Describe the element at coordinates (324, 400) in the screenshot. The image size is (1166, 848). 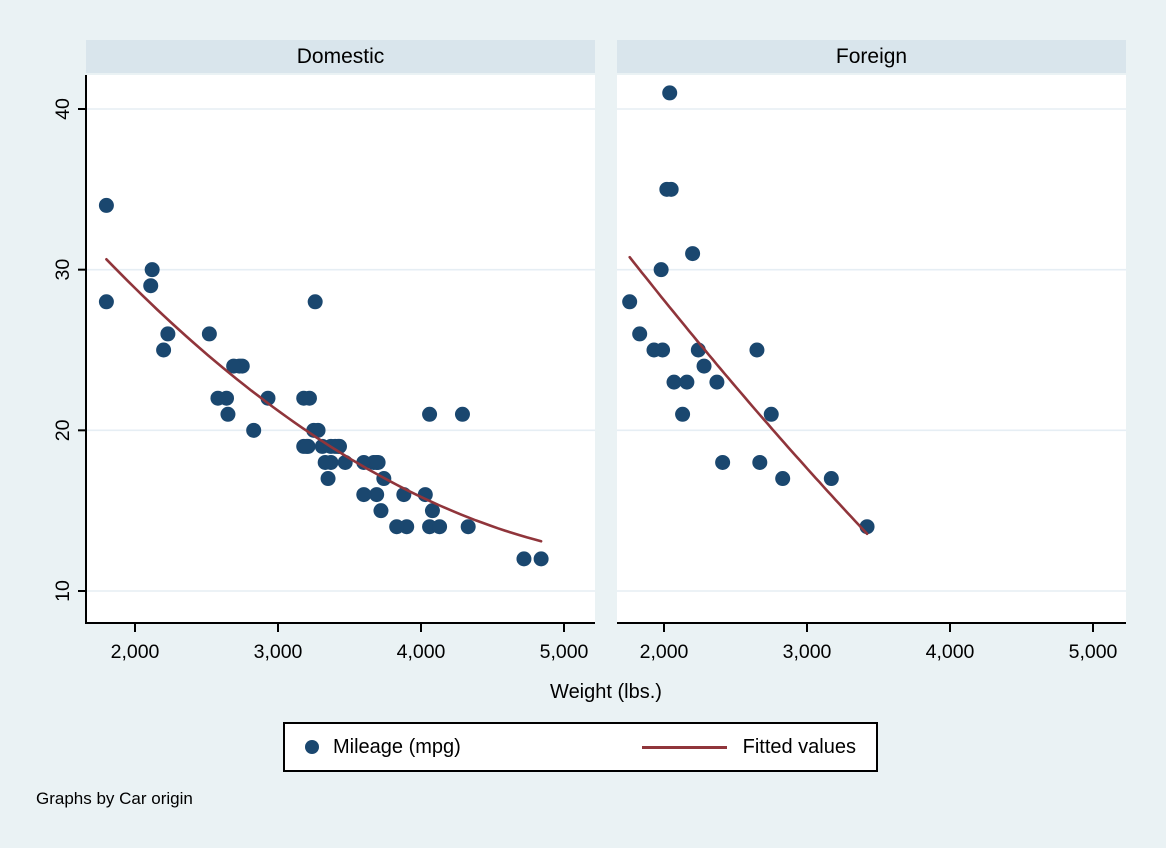
I see `fit-curve-domestic` at that location.